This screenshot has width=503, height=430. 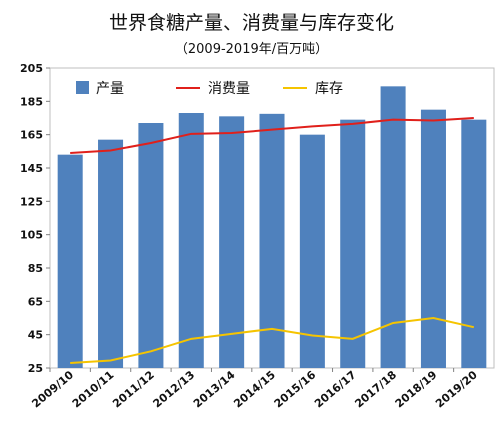 I want to click on y-tick-label: 125, so click(x=31, y=201).